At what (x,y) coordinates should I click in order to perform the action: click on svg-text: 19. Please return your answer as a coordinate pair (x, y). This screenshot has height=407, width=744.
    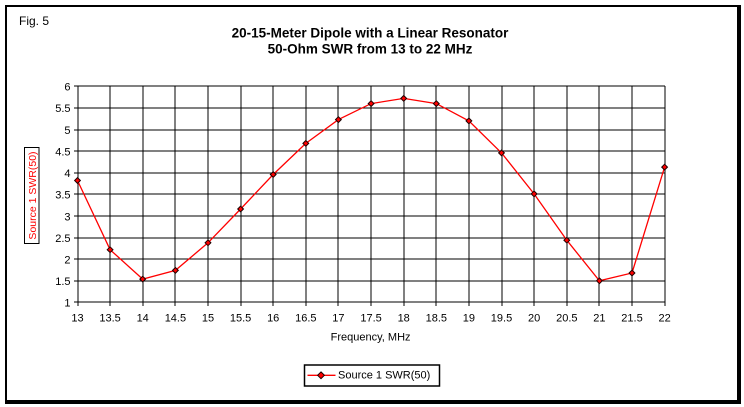
    Looking at the image, I should click on (469, 318).